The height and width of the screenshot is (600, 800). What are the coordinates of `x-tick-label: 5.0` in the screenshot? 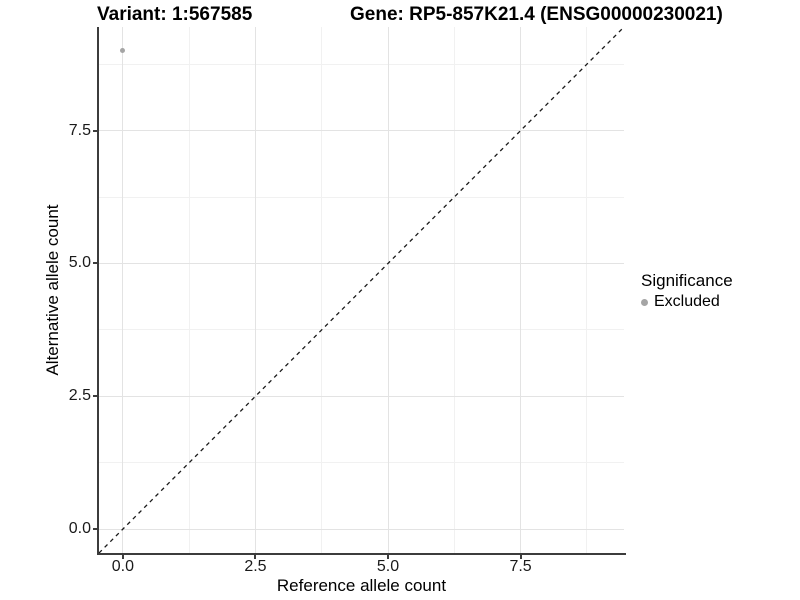 It's located at (388, 566).